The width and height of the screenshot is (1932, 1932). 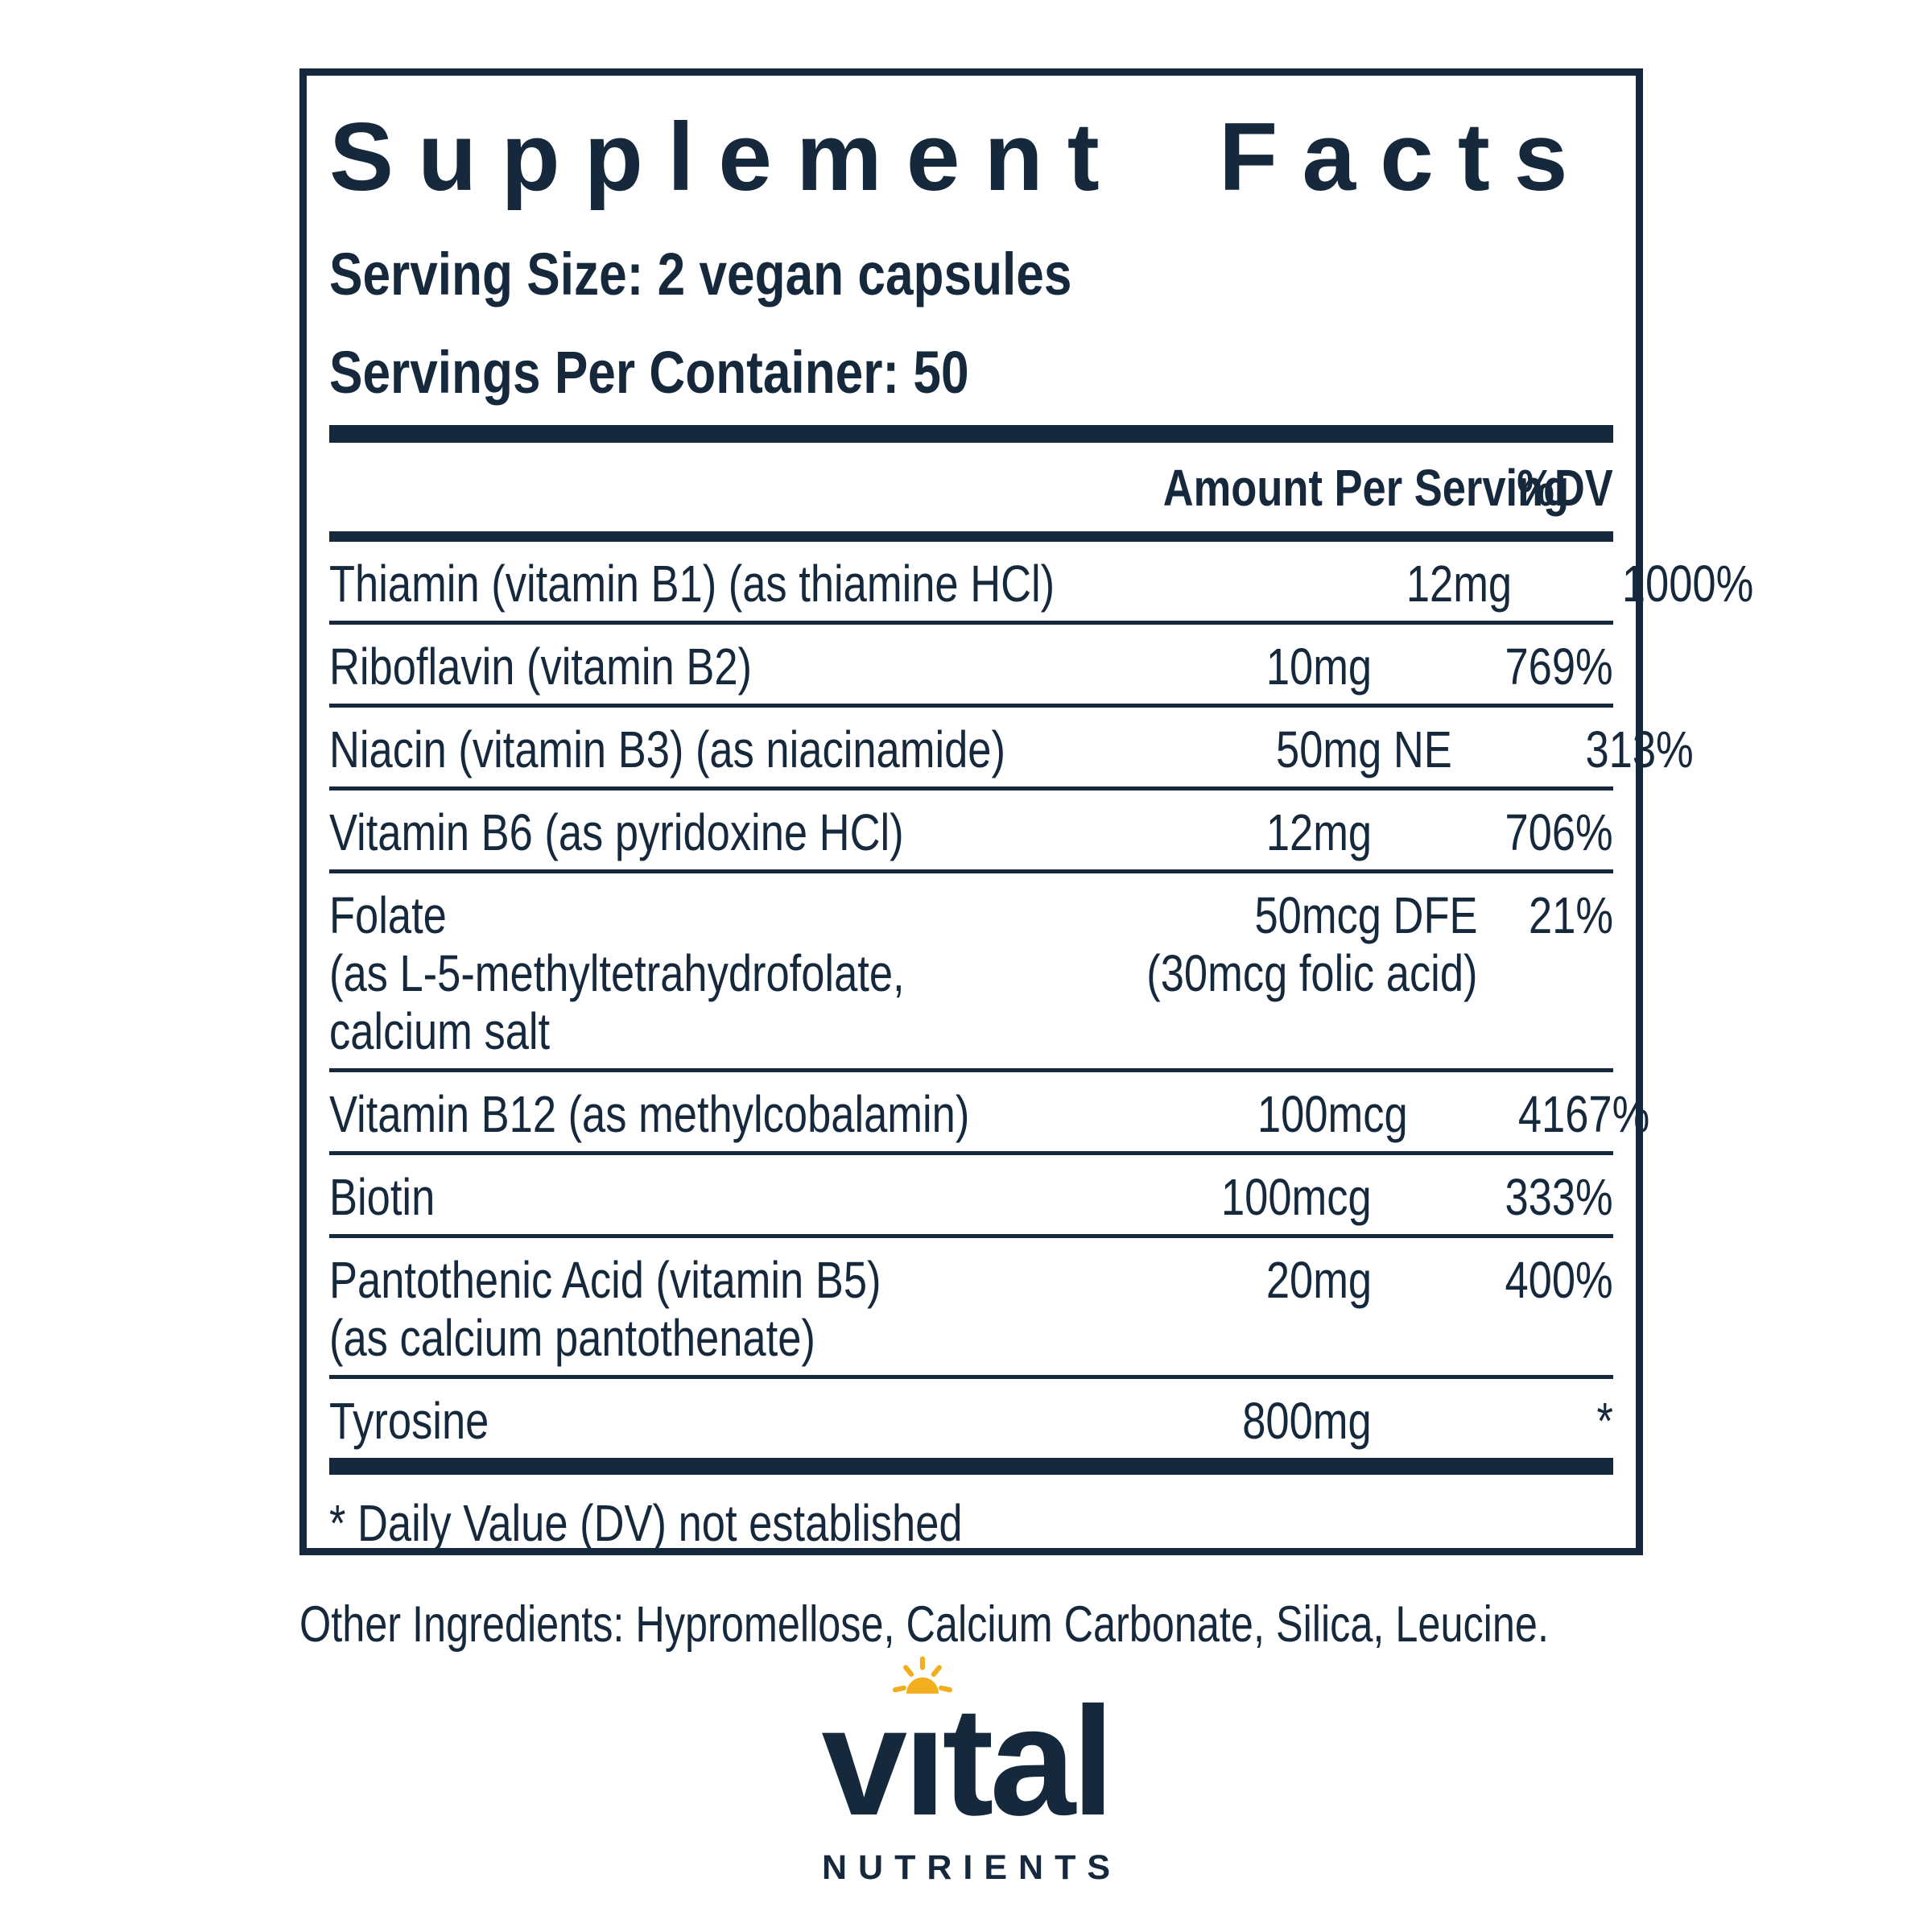 I want to click on nutrient-name: Thiamin (vitamin B1) (as thiamine HCl), so click(x=692, y=584).